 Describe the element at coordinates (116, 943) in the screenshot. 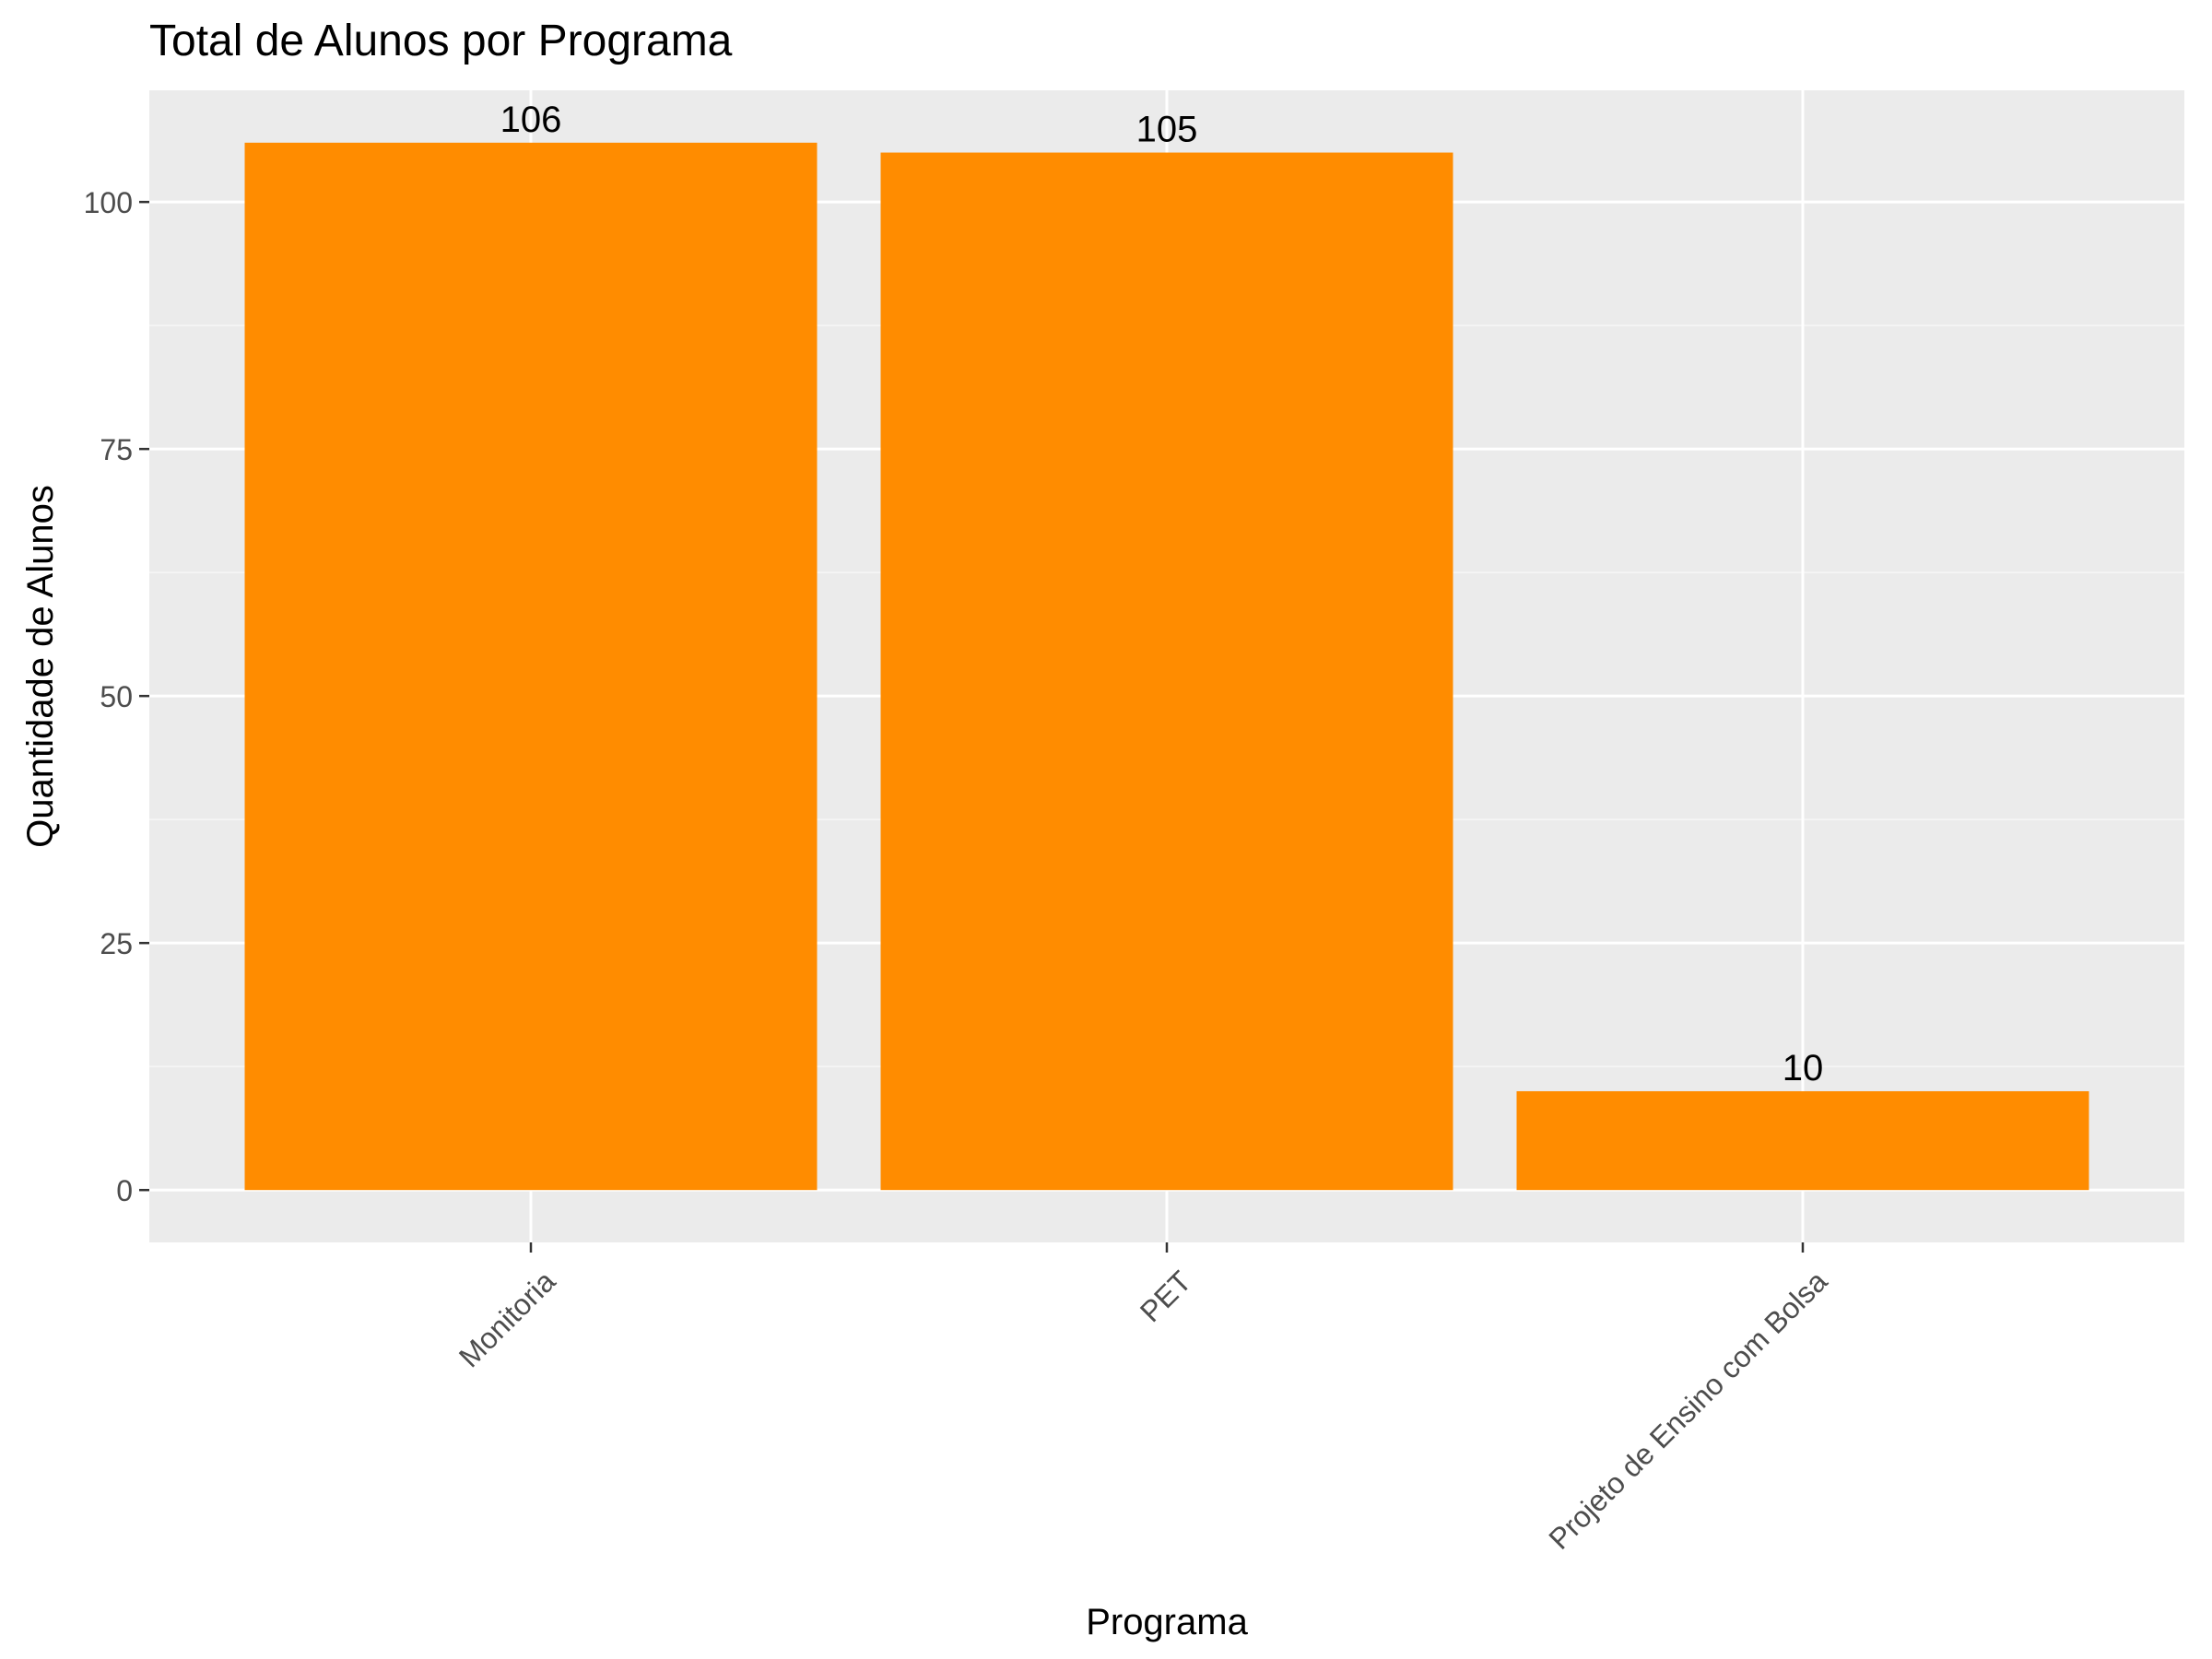

I see `y-tick-label: 25` at that location.